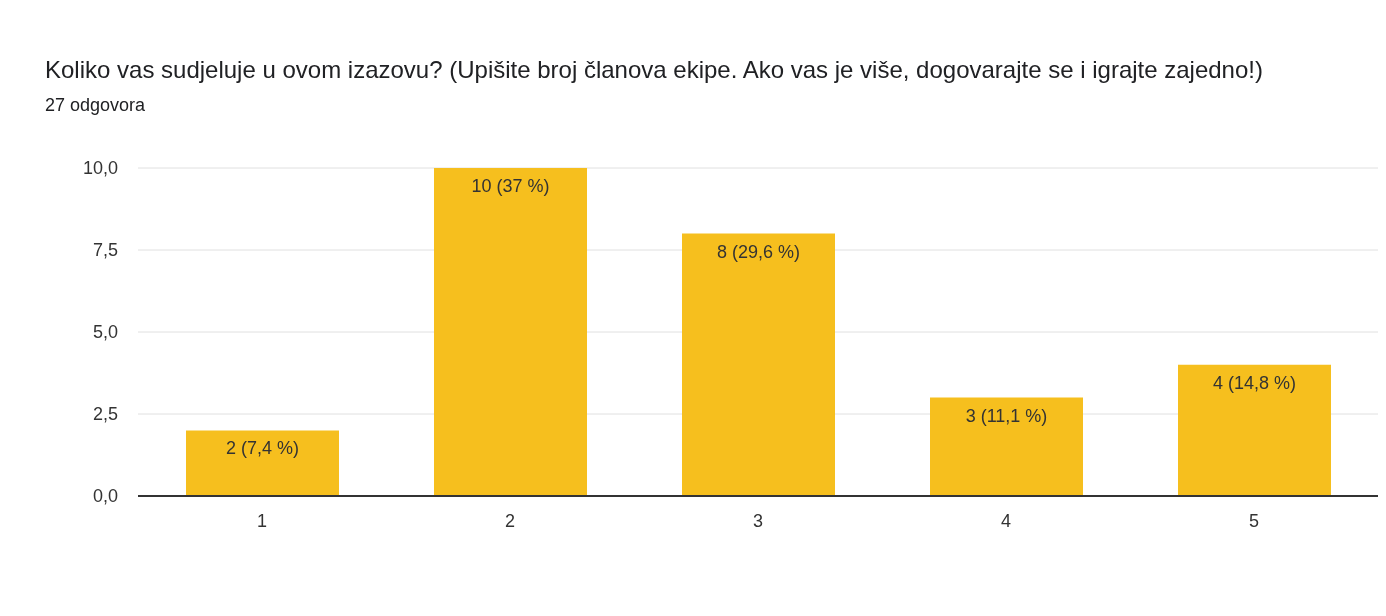 The width and height of the screenshot is (1386, 616). What do you see at coordinates (105, 332) in the screenshot?
I see `y-tick-label: 5,0` at bounding box center [105, 332].